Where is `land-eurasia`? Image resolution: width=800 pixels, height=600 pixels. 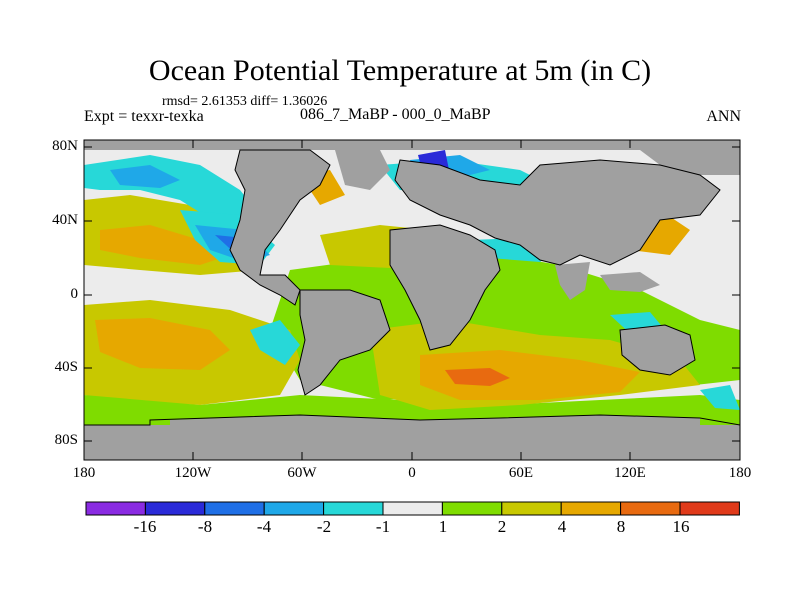 land-eurasia is located at coordinates (557, 212).